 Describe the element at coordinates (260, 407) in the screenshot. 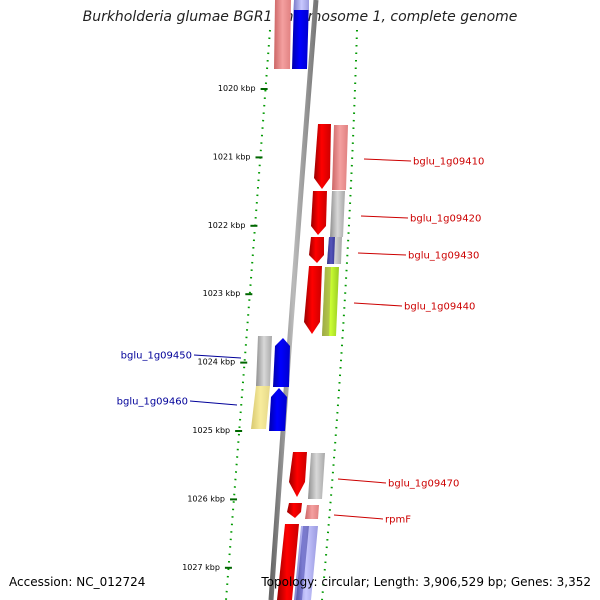

I see `gene-block-bglu_1g09460` at that location.